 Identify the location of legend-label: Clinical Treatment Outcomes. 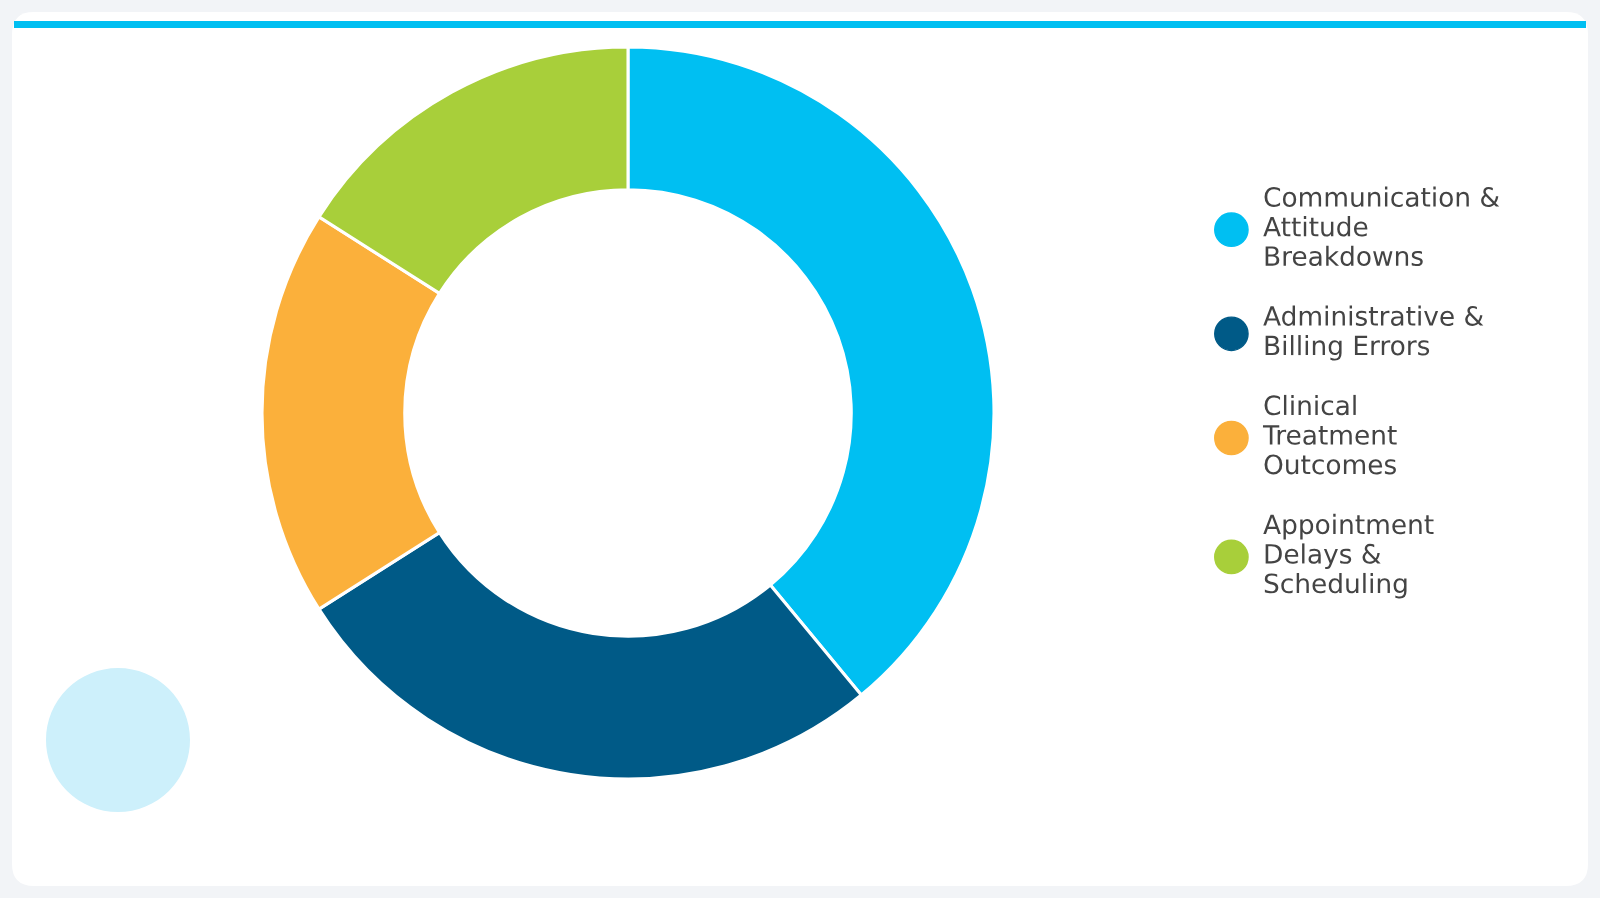
(1329, 434).